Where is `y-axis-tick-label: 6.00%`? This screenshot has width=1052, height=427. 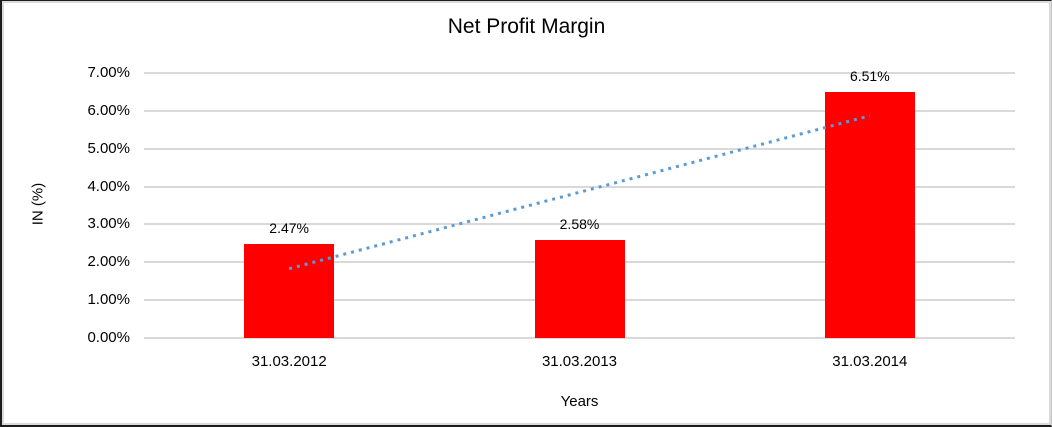
y-axis-tick-label: 6.00% is located at coordinates (108, 110).